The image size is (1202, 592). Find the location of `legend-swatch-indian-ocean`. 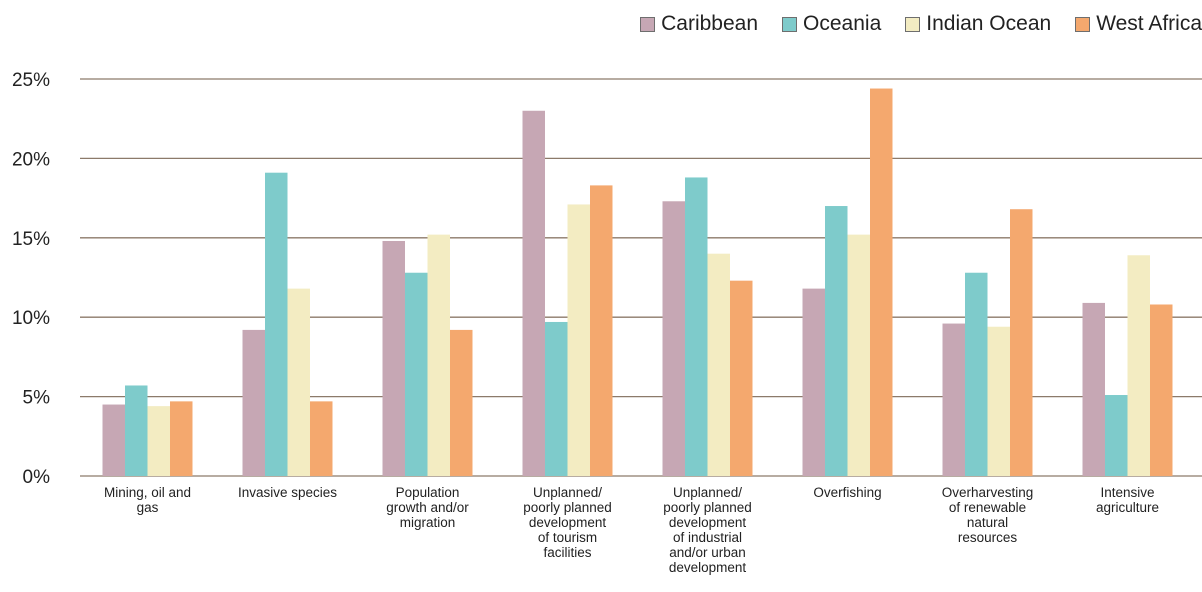

legend-swatch-indian-ocean is located at coordinates (913, 24).